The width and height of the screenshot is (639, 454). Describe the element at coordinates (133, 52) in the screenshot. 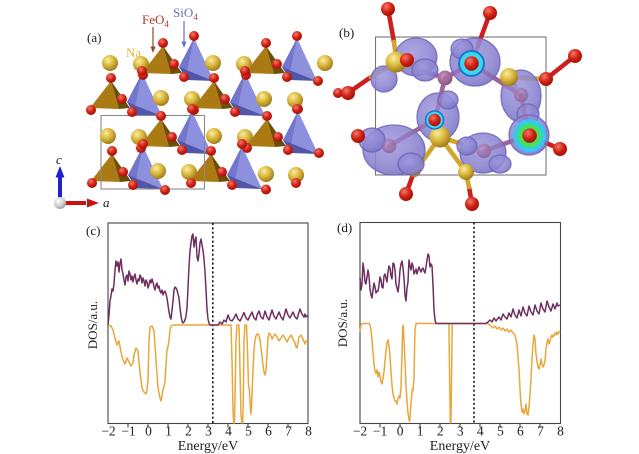

I see `svg-text: Na` at that location.